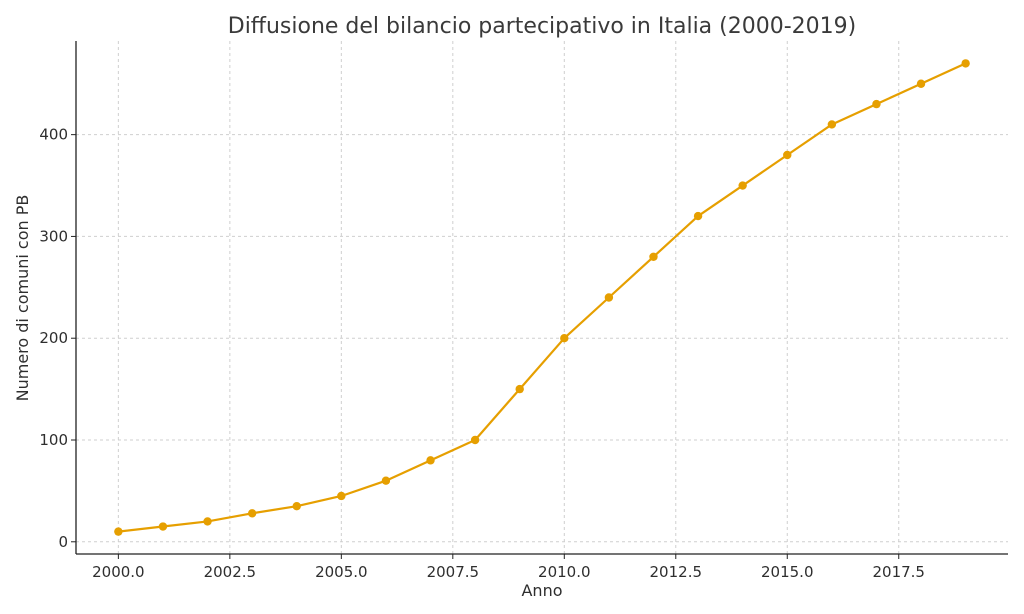 The image size is (1024, 614). Describe the element at coordinates (53, 440) in the screenshot. I see `y-tick-label: 100` at that location.